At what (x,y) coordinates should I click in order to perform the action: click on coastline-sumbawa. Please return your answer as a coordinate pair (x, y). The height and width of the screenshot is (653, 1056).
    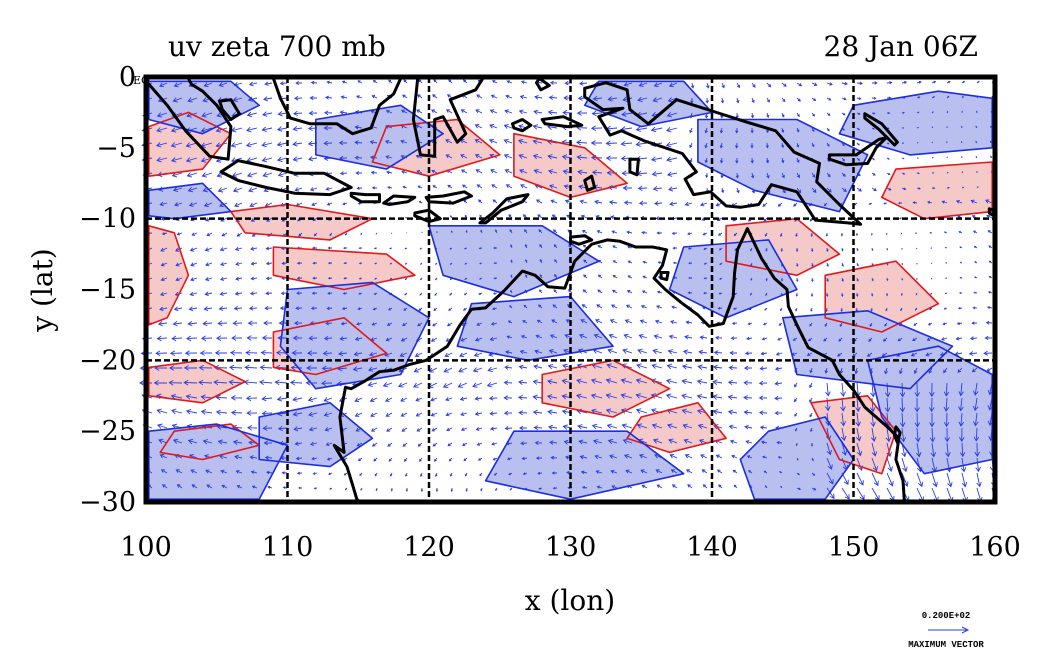
    Looking at the image, I should click on (399, 200).